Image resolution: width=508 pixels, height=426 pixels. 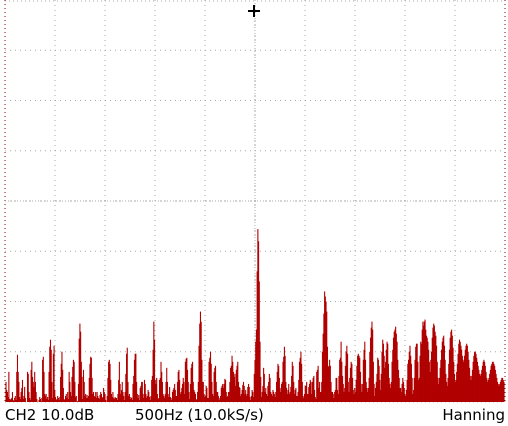 I want to click on fft-window-label: Hanning, so click(x=473, y=415).